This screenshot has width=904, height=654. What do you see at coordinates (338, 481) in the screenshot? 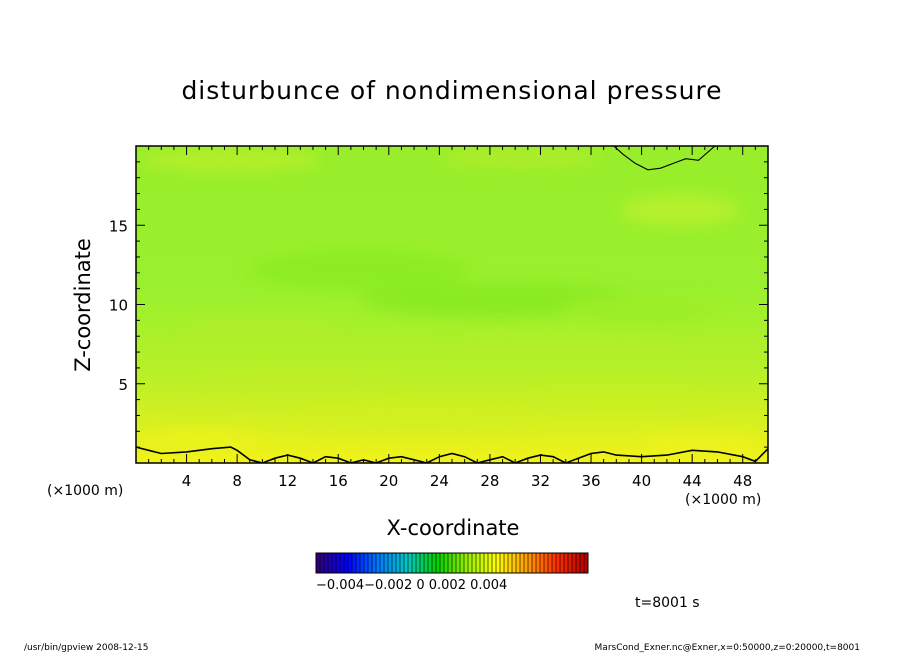
I see `x-tick-label: 16` at bounding box center [338, 481].